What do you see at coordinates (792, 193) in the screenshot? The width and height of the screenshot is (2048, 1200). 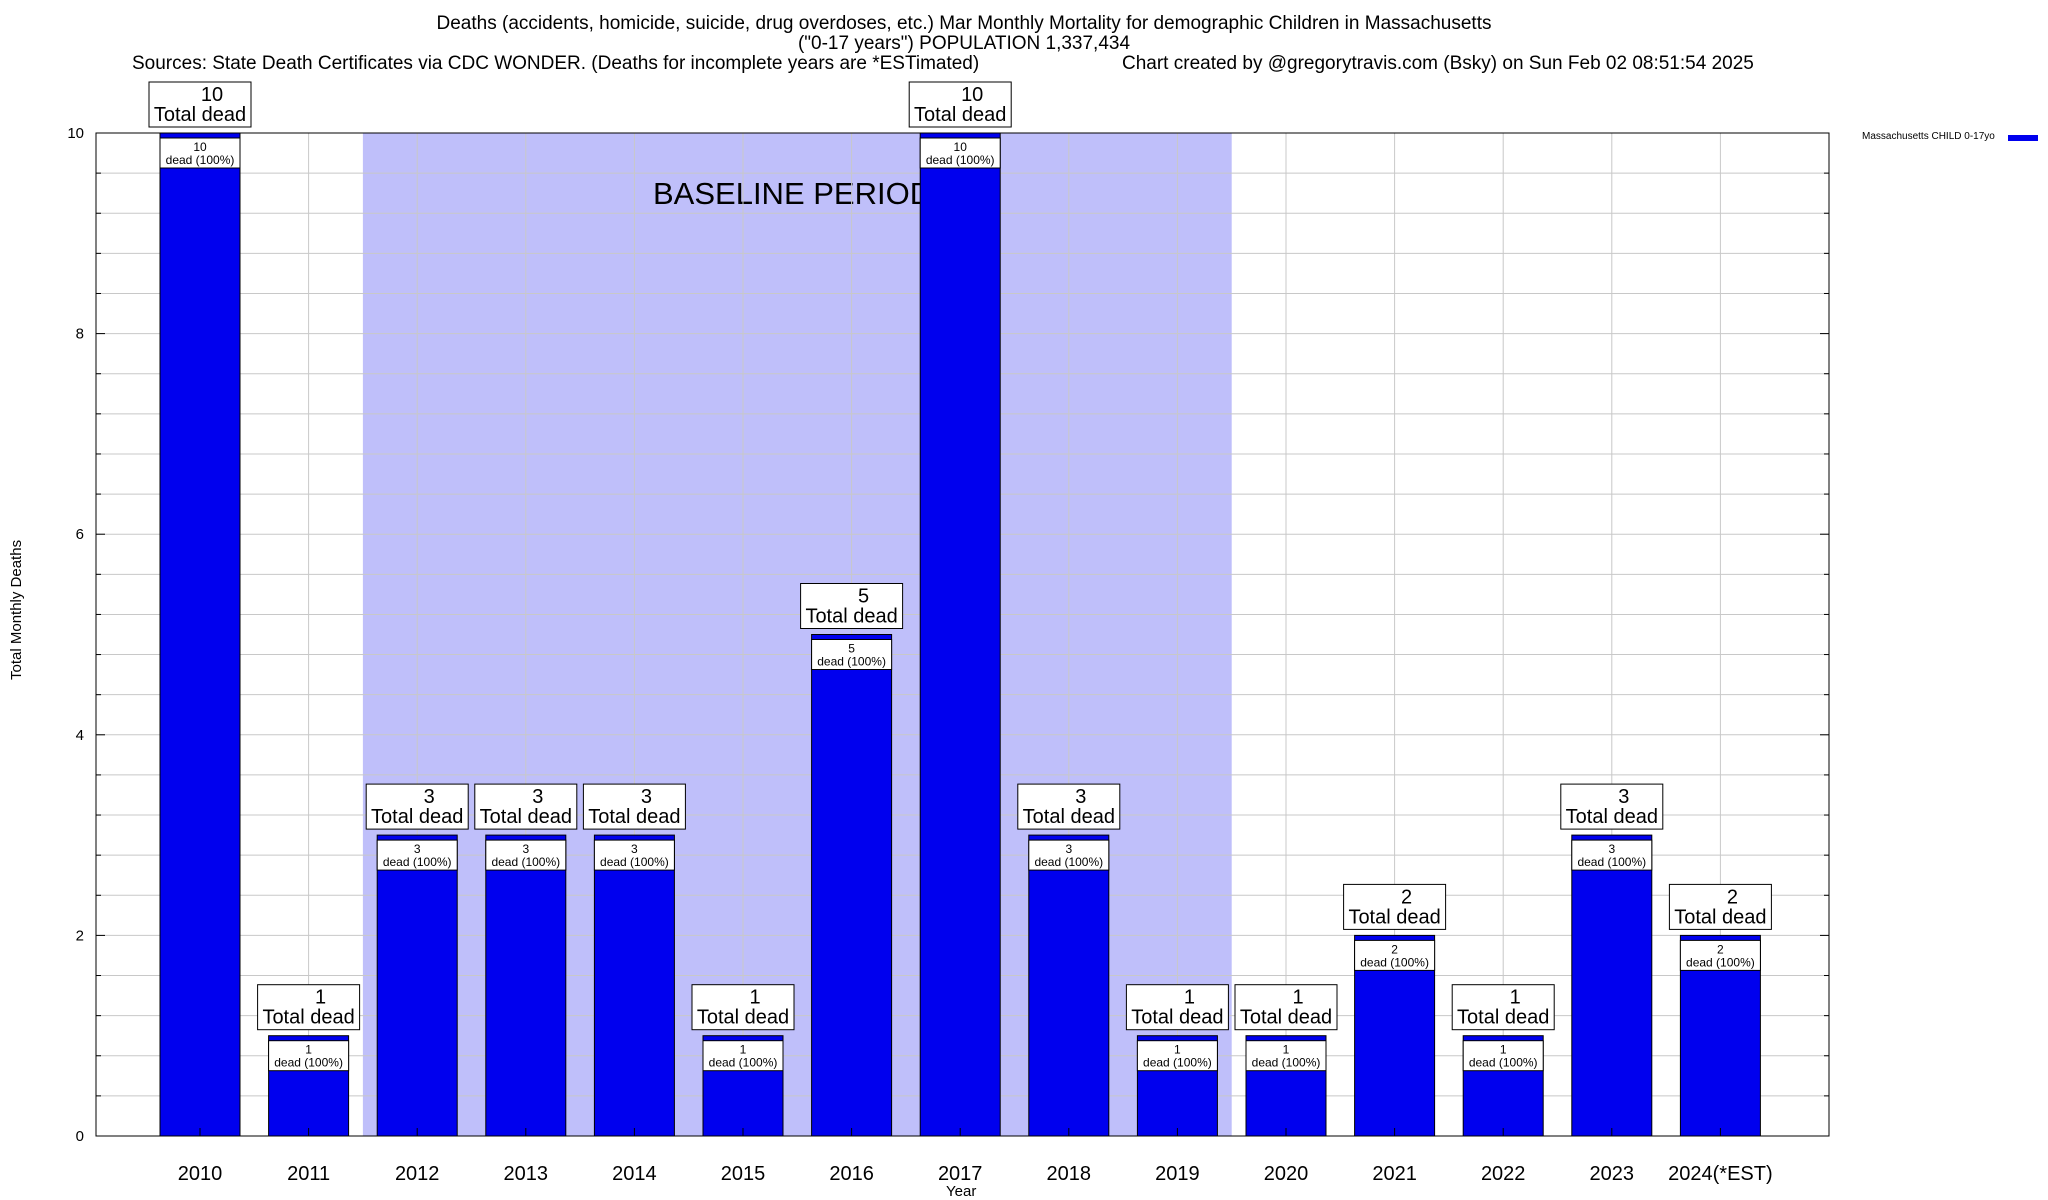 I see `baseline-period-label: BASELINE PERIOD` at bounding box center [792, 193].